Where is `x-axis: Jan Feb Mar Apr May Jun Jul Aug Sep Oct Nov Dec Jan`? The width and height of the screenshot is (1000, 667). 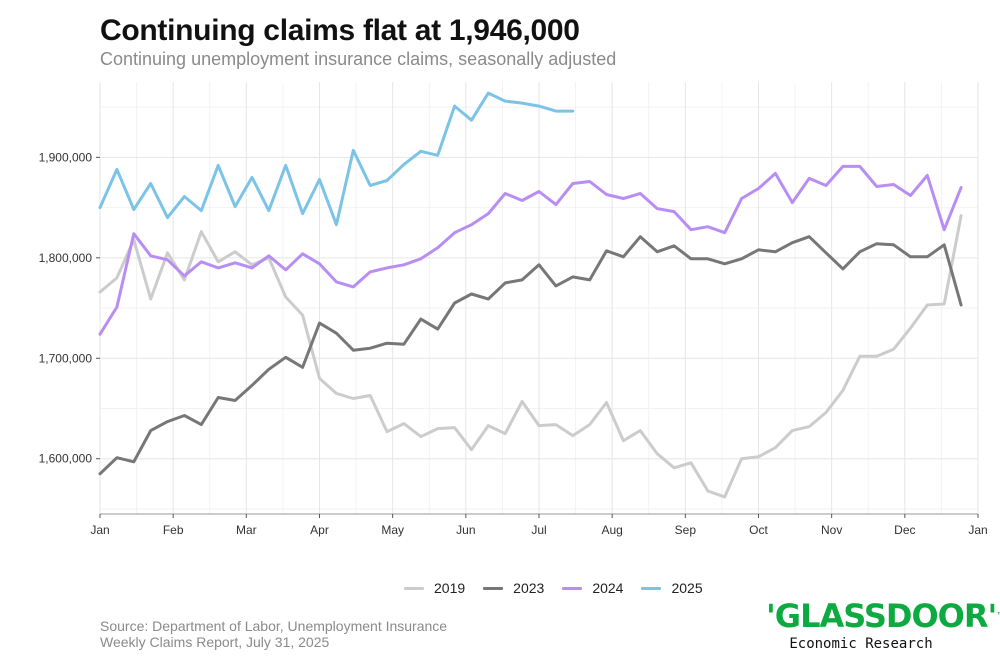 x-axis: Jan Feb Mar Apr May Jun Jul Aug Sep Oct Nov Dec Jan is located at coordinates (539, 525).